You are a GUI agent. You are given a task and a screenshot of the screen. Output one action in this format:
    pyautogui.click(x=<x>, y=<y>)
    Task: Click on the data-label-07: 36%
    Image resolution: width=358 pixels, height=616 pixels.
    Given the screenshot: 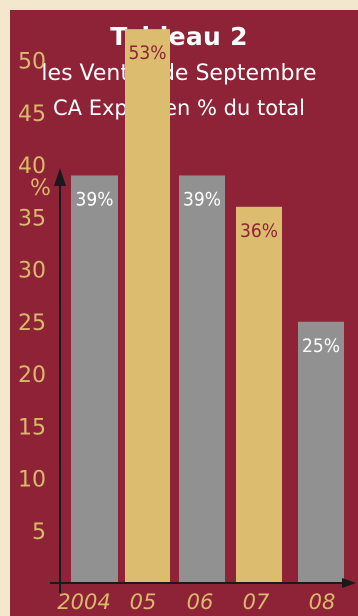 What is the action you would take?
    pyautogui.click(x=259, y=231)
    